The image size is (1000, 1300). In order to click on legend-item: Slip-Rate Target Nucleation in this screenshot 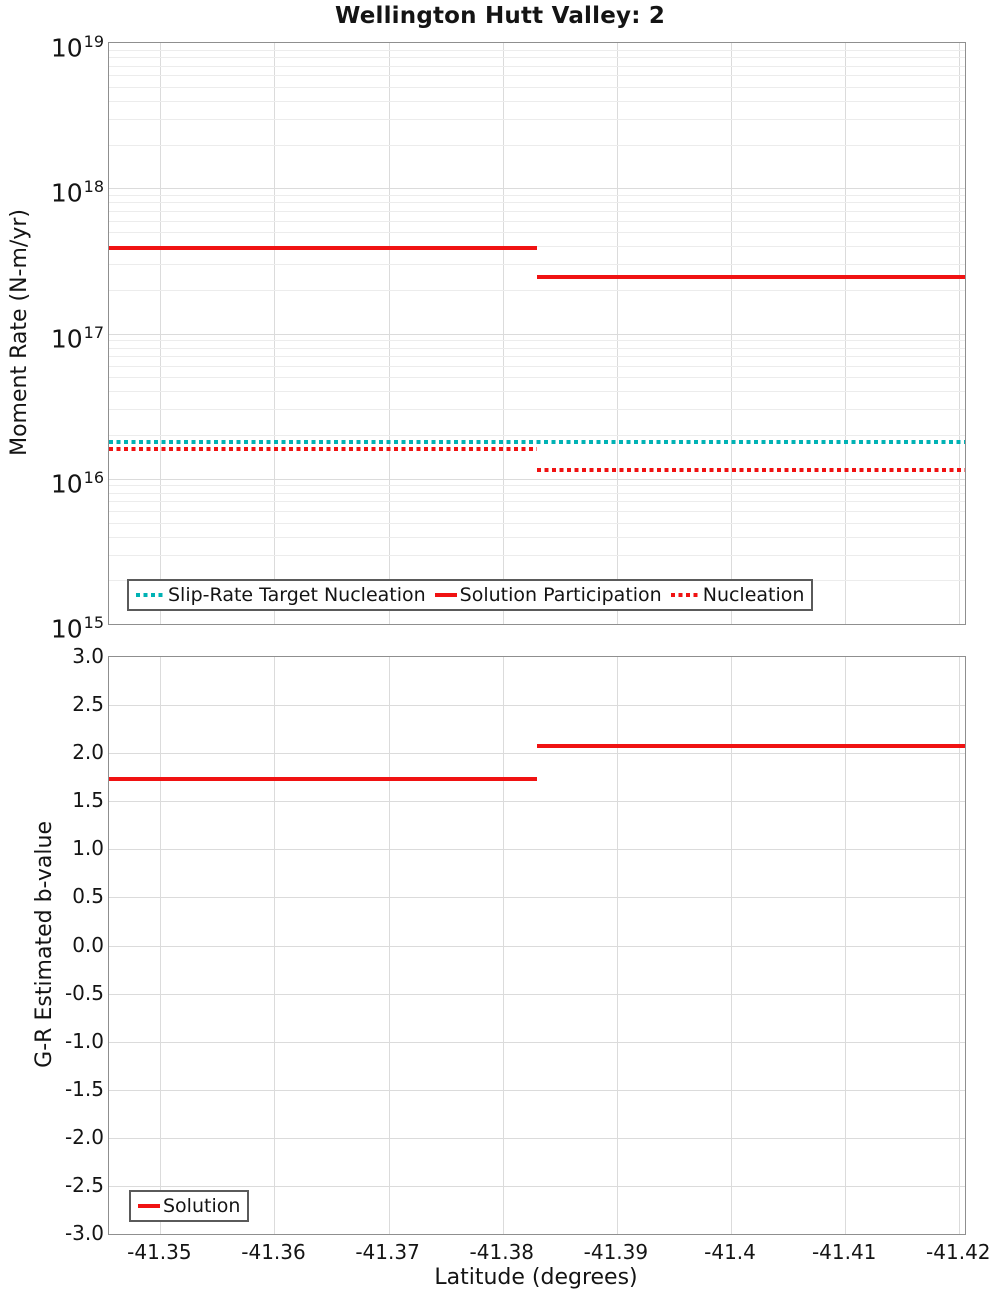, I will do `click(281, 595)`.